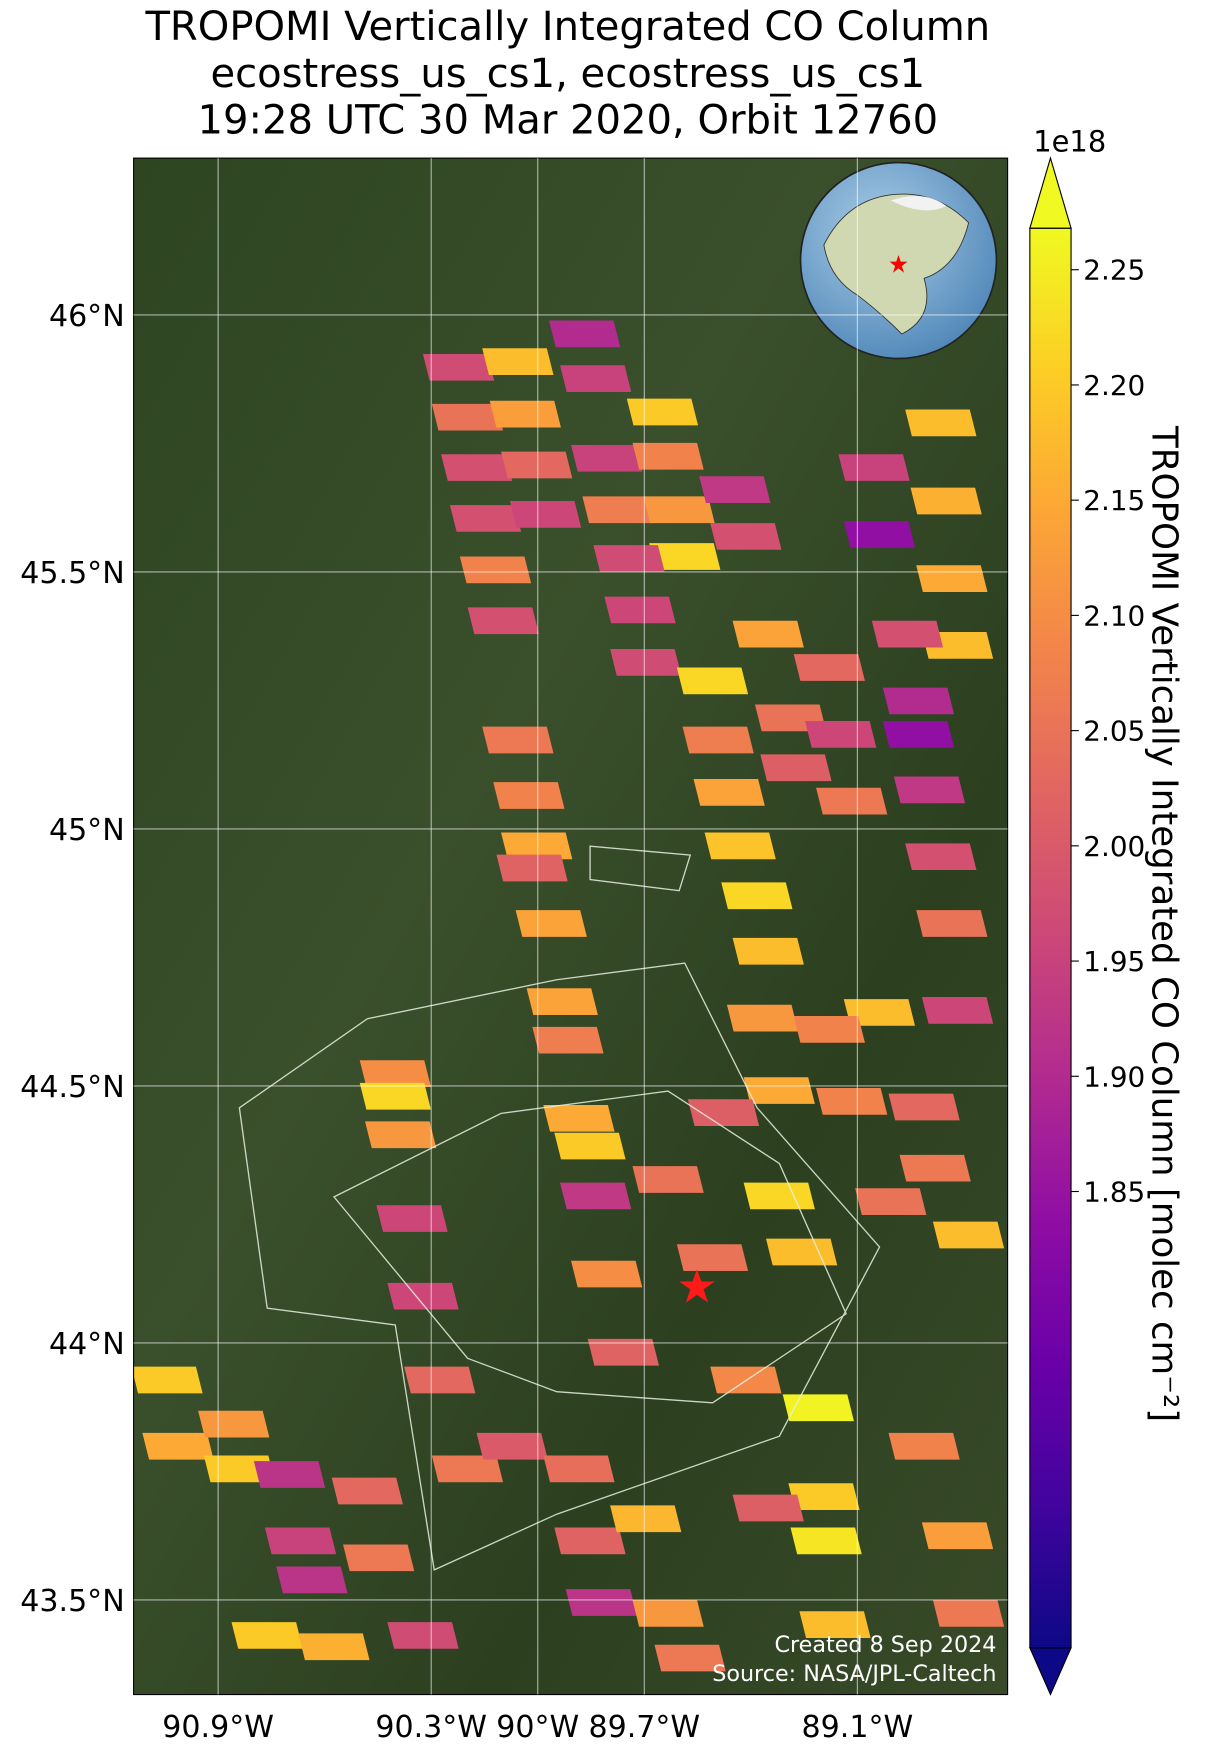 This screenshot has width=1208, height=1748. What do you see at coordinates (431, 1727) in the screenshot?
I see `x-tick-label: 90.3°W` at bounding box center [431, 1727].